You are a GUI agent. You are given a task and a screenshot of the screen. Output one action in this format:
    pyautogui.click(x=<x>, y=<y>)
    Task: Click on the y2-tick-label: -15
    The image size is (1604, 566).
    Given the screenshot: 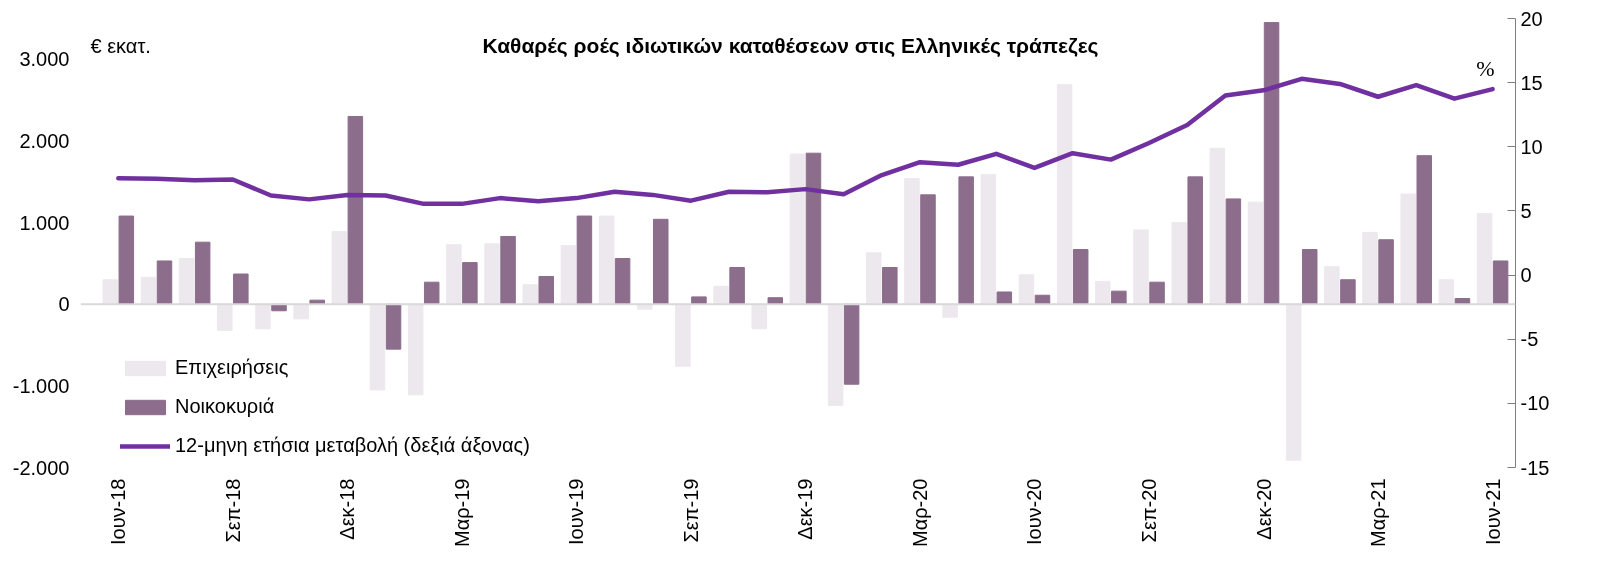 What is the action you would take?
    pyautogui.click(x=1535, y=467)
    